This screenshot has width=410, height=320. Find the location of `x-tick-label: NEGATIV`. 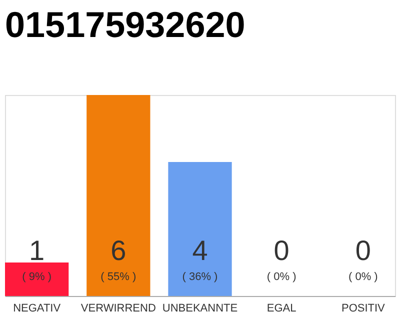

x-tick-label: NEGATIV is located at coordinates (37, 308).